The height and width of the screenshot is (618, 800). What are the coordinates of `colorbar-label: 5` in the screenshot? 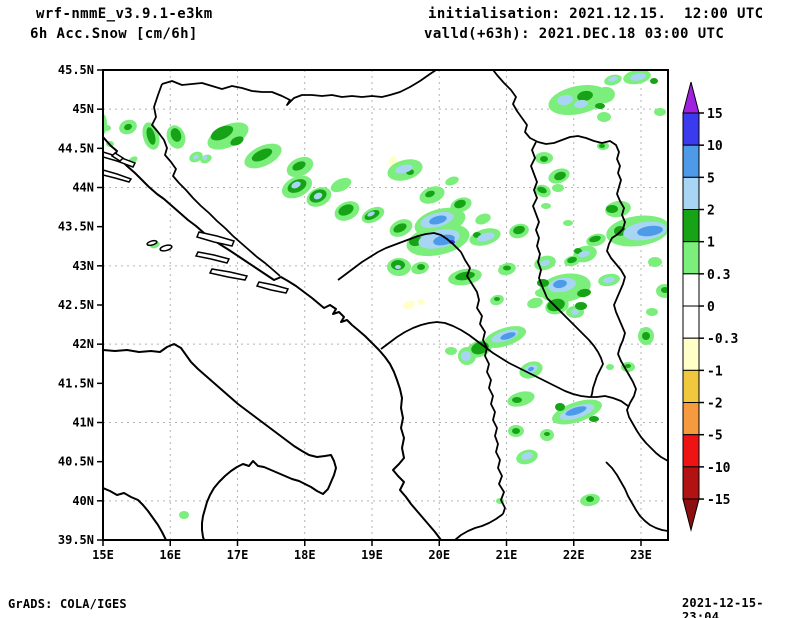 It's located at (711, 178).